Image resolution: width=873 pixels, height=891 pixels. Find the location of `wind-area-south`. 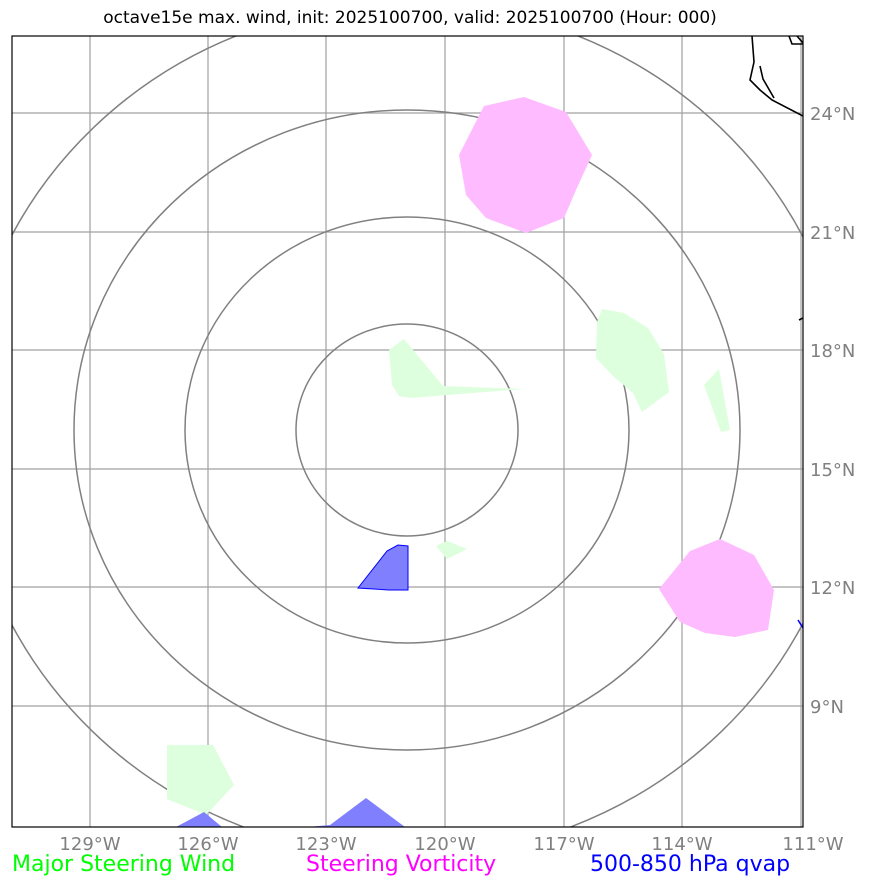

wind-area-south is located at coordinates (451, 550).